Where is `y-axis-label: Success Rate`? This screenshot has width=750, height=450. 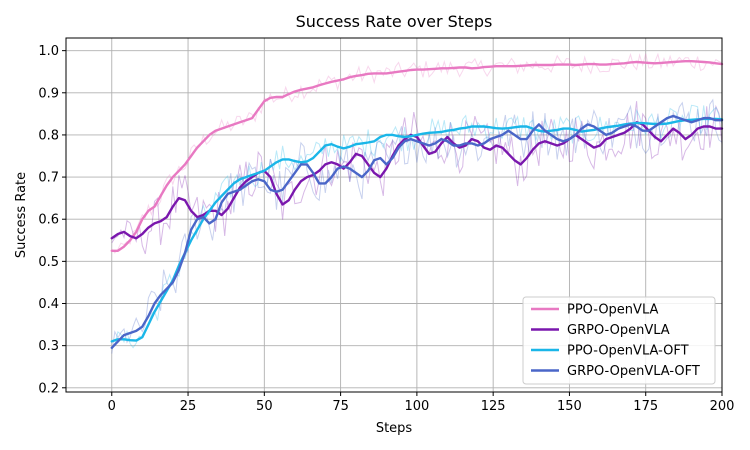
y-axis-label: Success Rate is located at coordinates (21, 215).